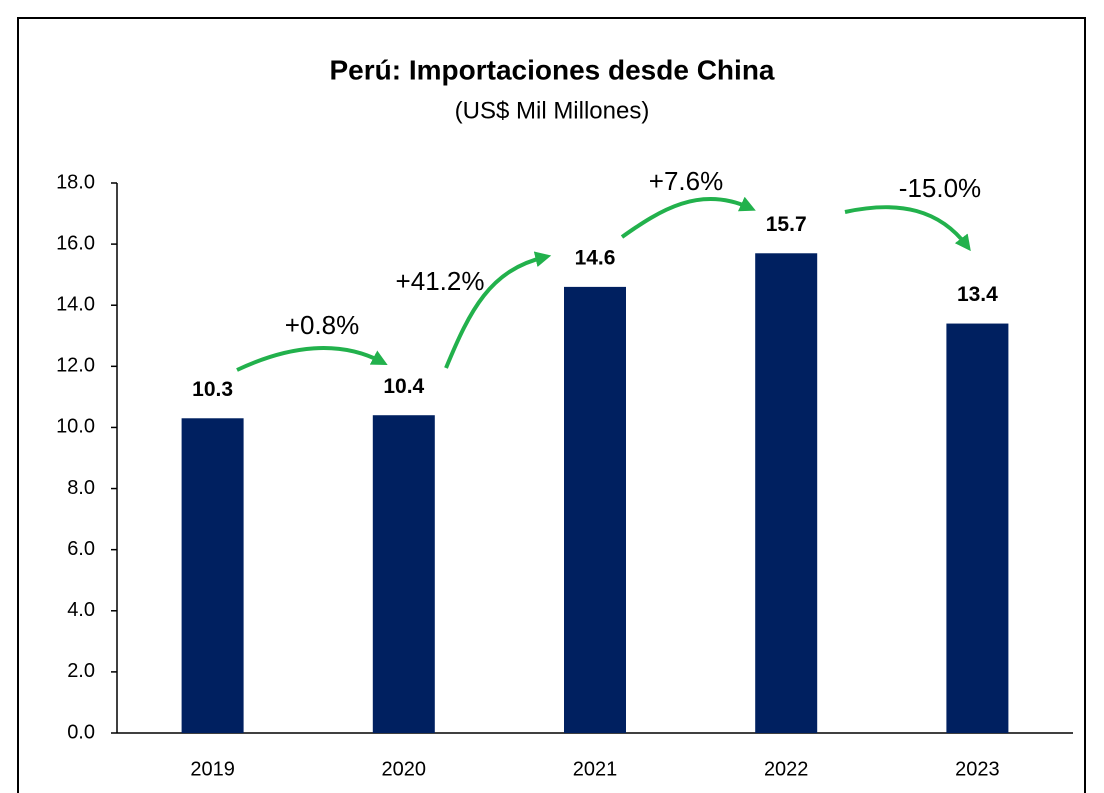 The height and width of the screenshot is (793, 1104). What do you see at coordinates (403, 386) in the screenshot?
I see `value-label: 10.4` at bounding box center [403, 386].